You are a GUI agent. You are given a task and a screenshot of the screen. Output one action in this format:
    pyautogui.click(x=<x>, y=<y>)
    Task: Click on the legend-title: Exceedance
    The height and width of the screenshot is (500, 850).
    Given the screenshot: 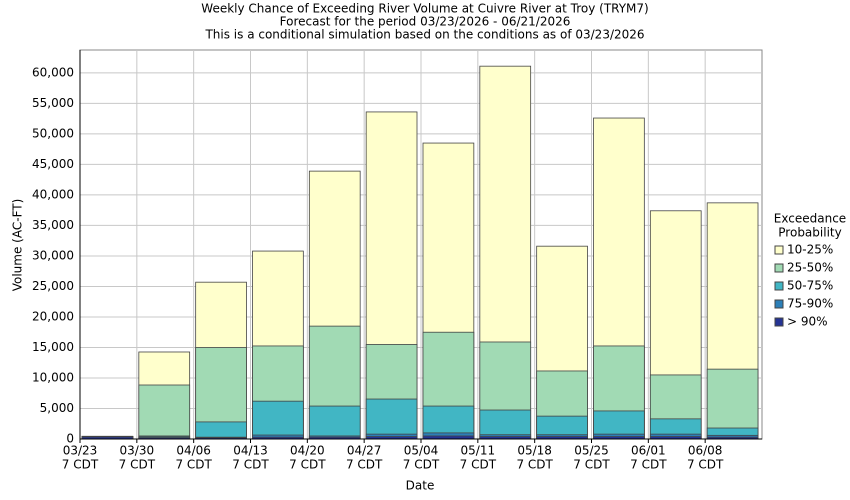 What is the action you would take?
    pyautogui.click(x=810, y=219)
    